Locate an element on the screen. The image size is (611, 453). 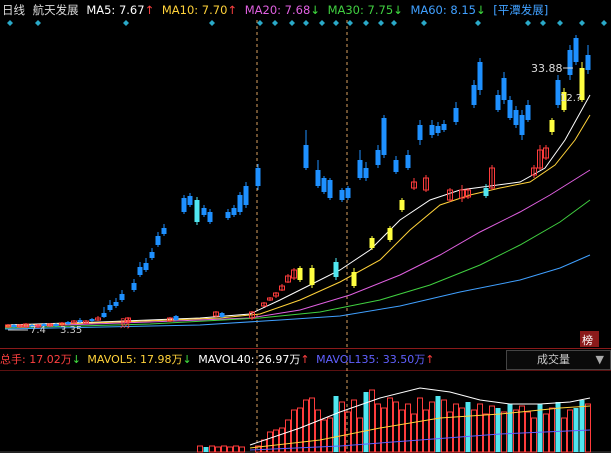
volume-bars is located at coordinates (394, 421).